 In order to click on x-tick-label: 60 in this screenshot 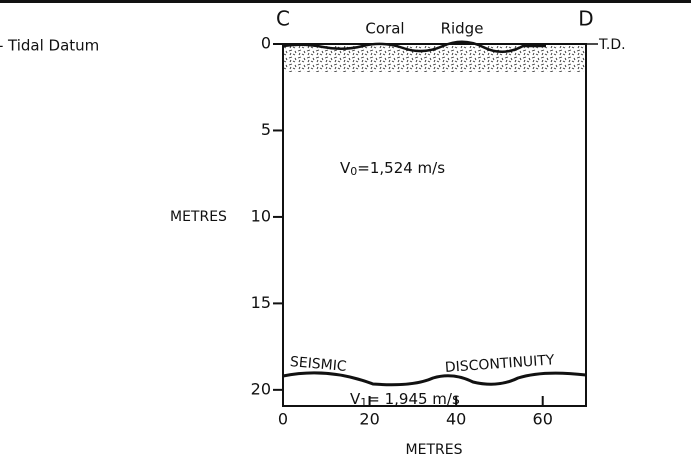, I will do `click(543, 419)`.